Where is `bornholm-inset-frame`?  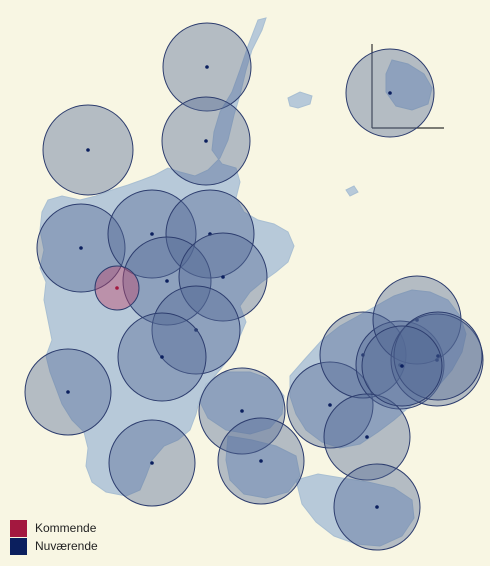 bornholm-inset-frame is located at coordinates (407, 86).